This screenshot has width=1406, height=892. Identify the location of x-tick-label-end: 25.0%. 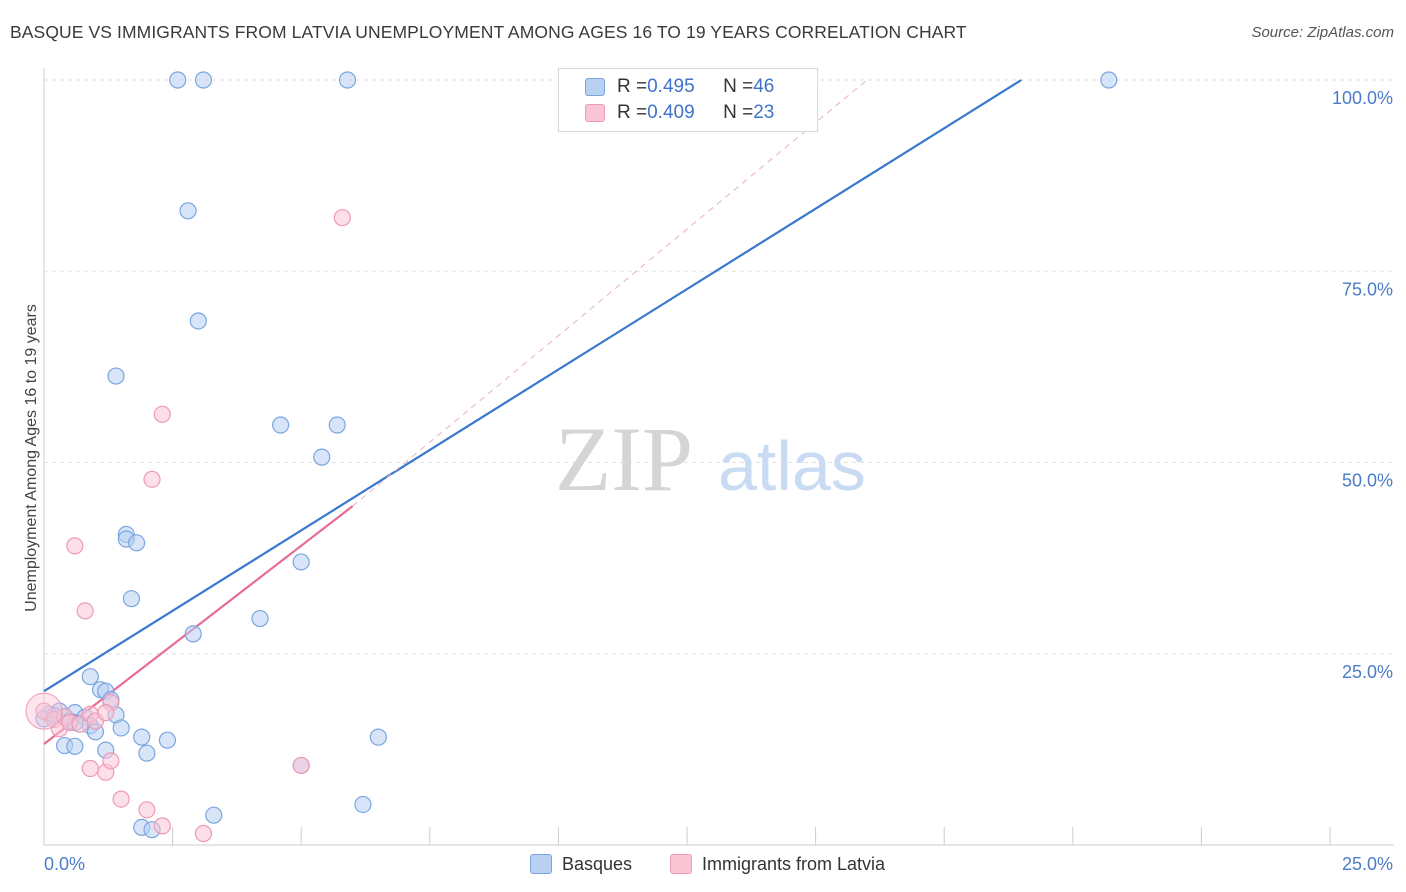
(1367, 864).